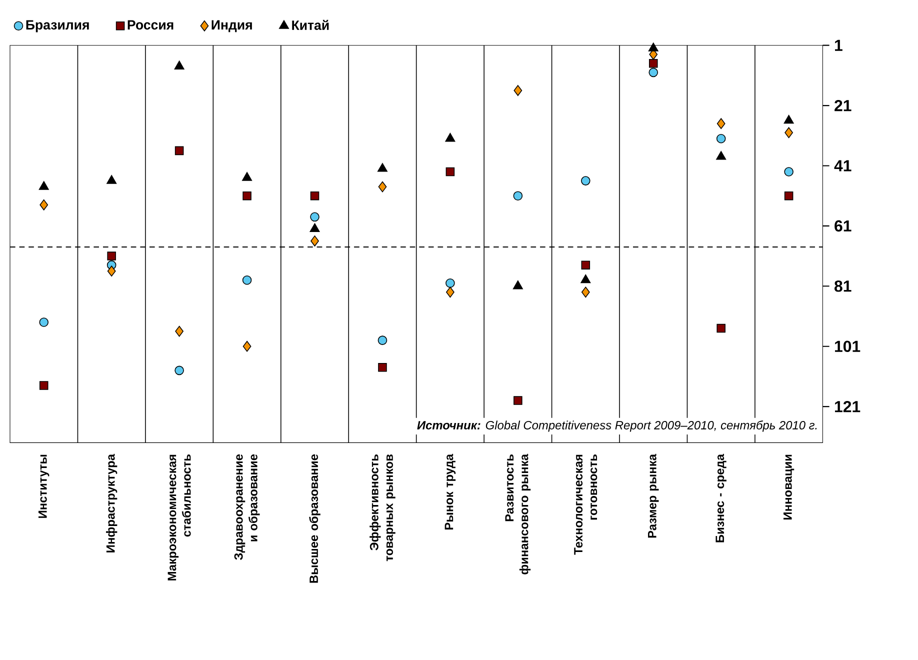  What do you see at coordinates (843, 226) in the screenshot?
I see `y-tick-label: 61` at bounding box center [843, 226].